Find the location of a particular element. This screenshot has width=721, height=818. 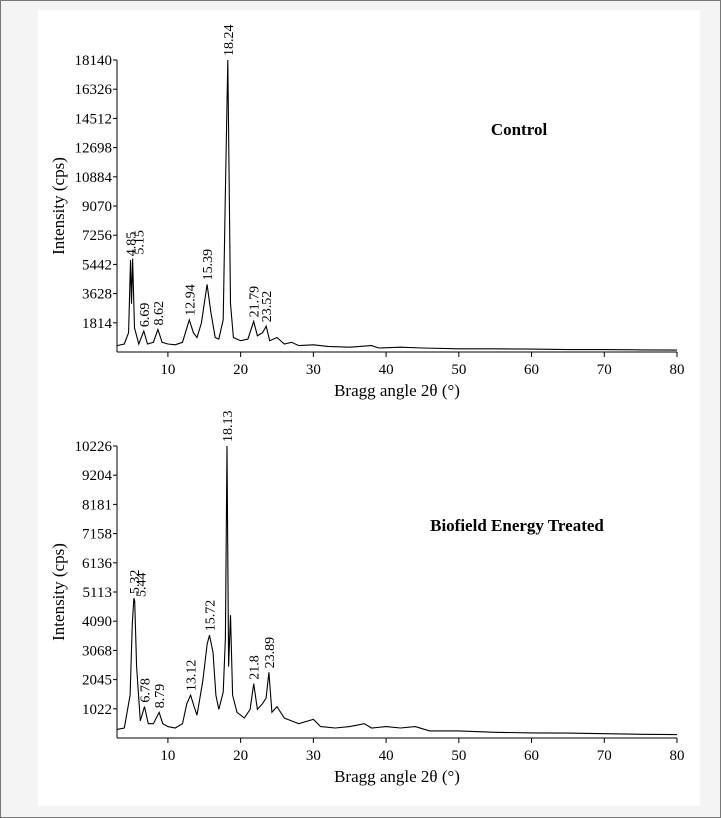

peak-label: 5.15 is located at coordinates (140, 242).